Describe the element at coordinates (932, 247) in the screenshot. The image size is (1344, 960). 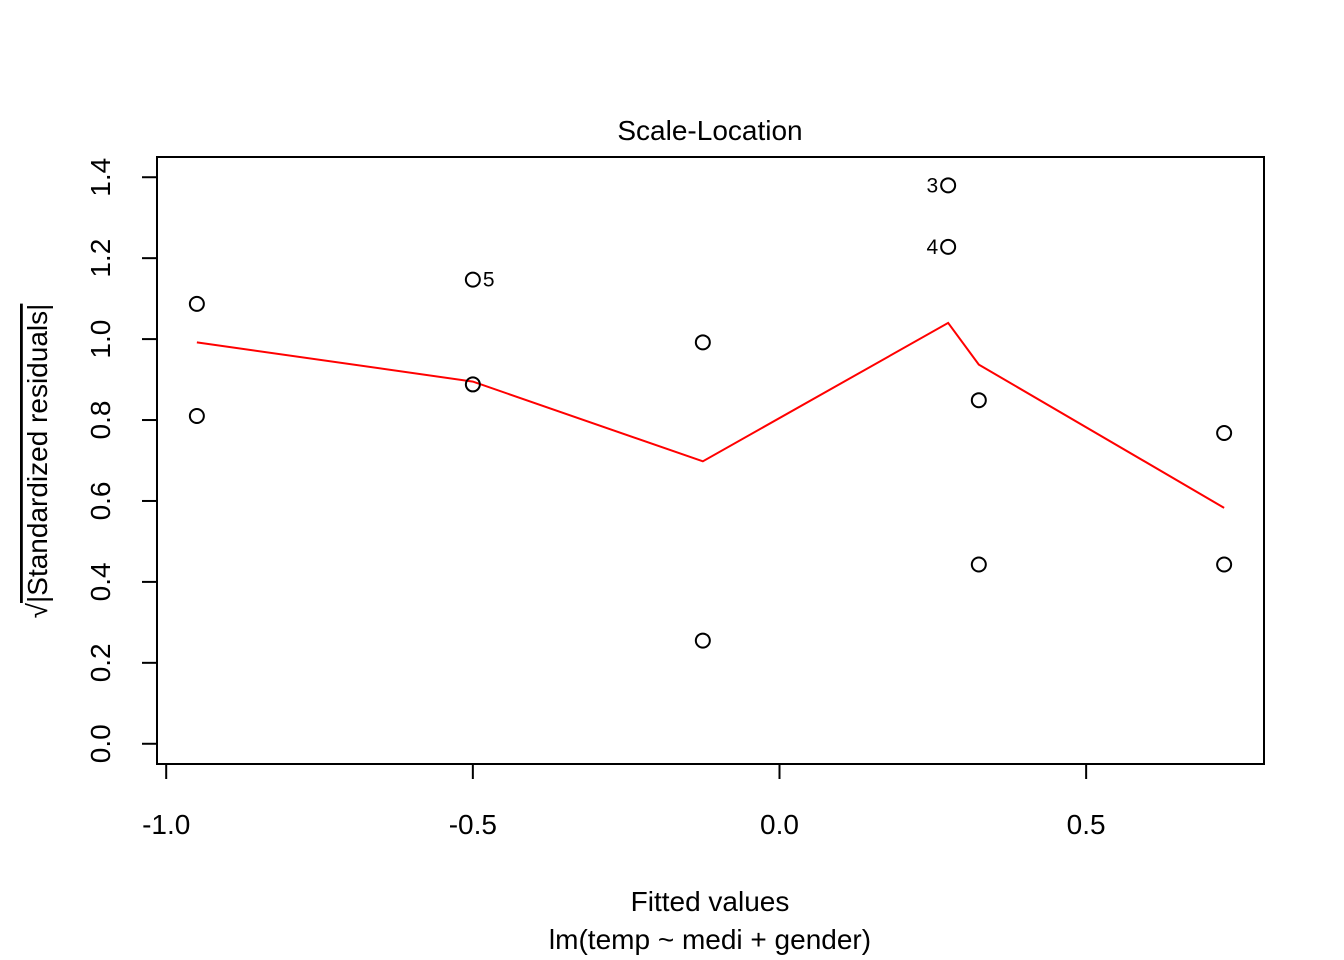
I see `point-label: 4` at that location.